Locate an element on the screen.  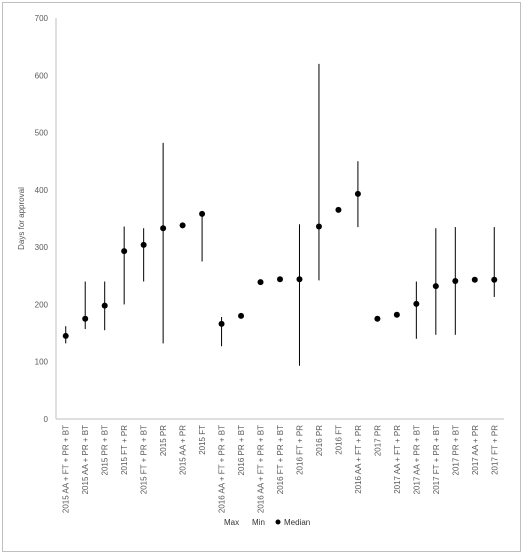
y-tick-label: 100 is located at coordinates (42, 362).